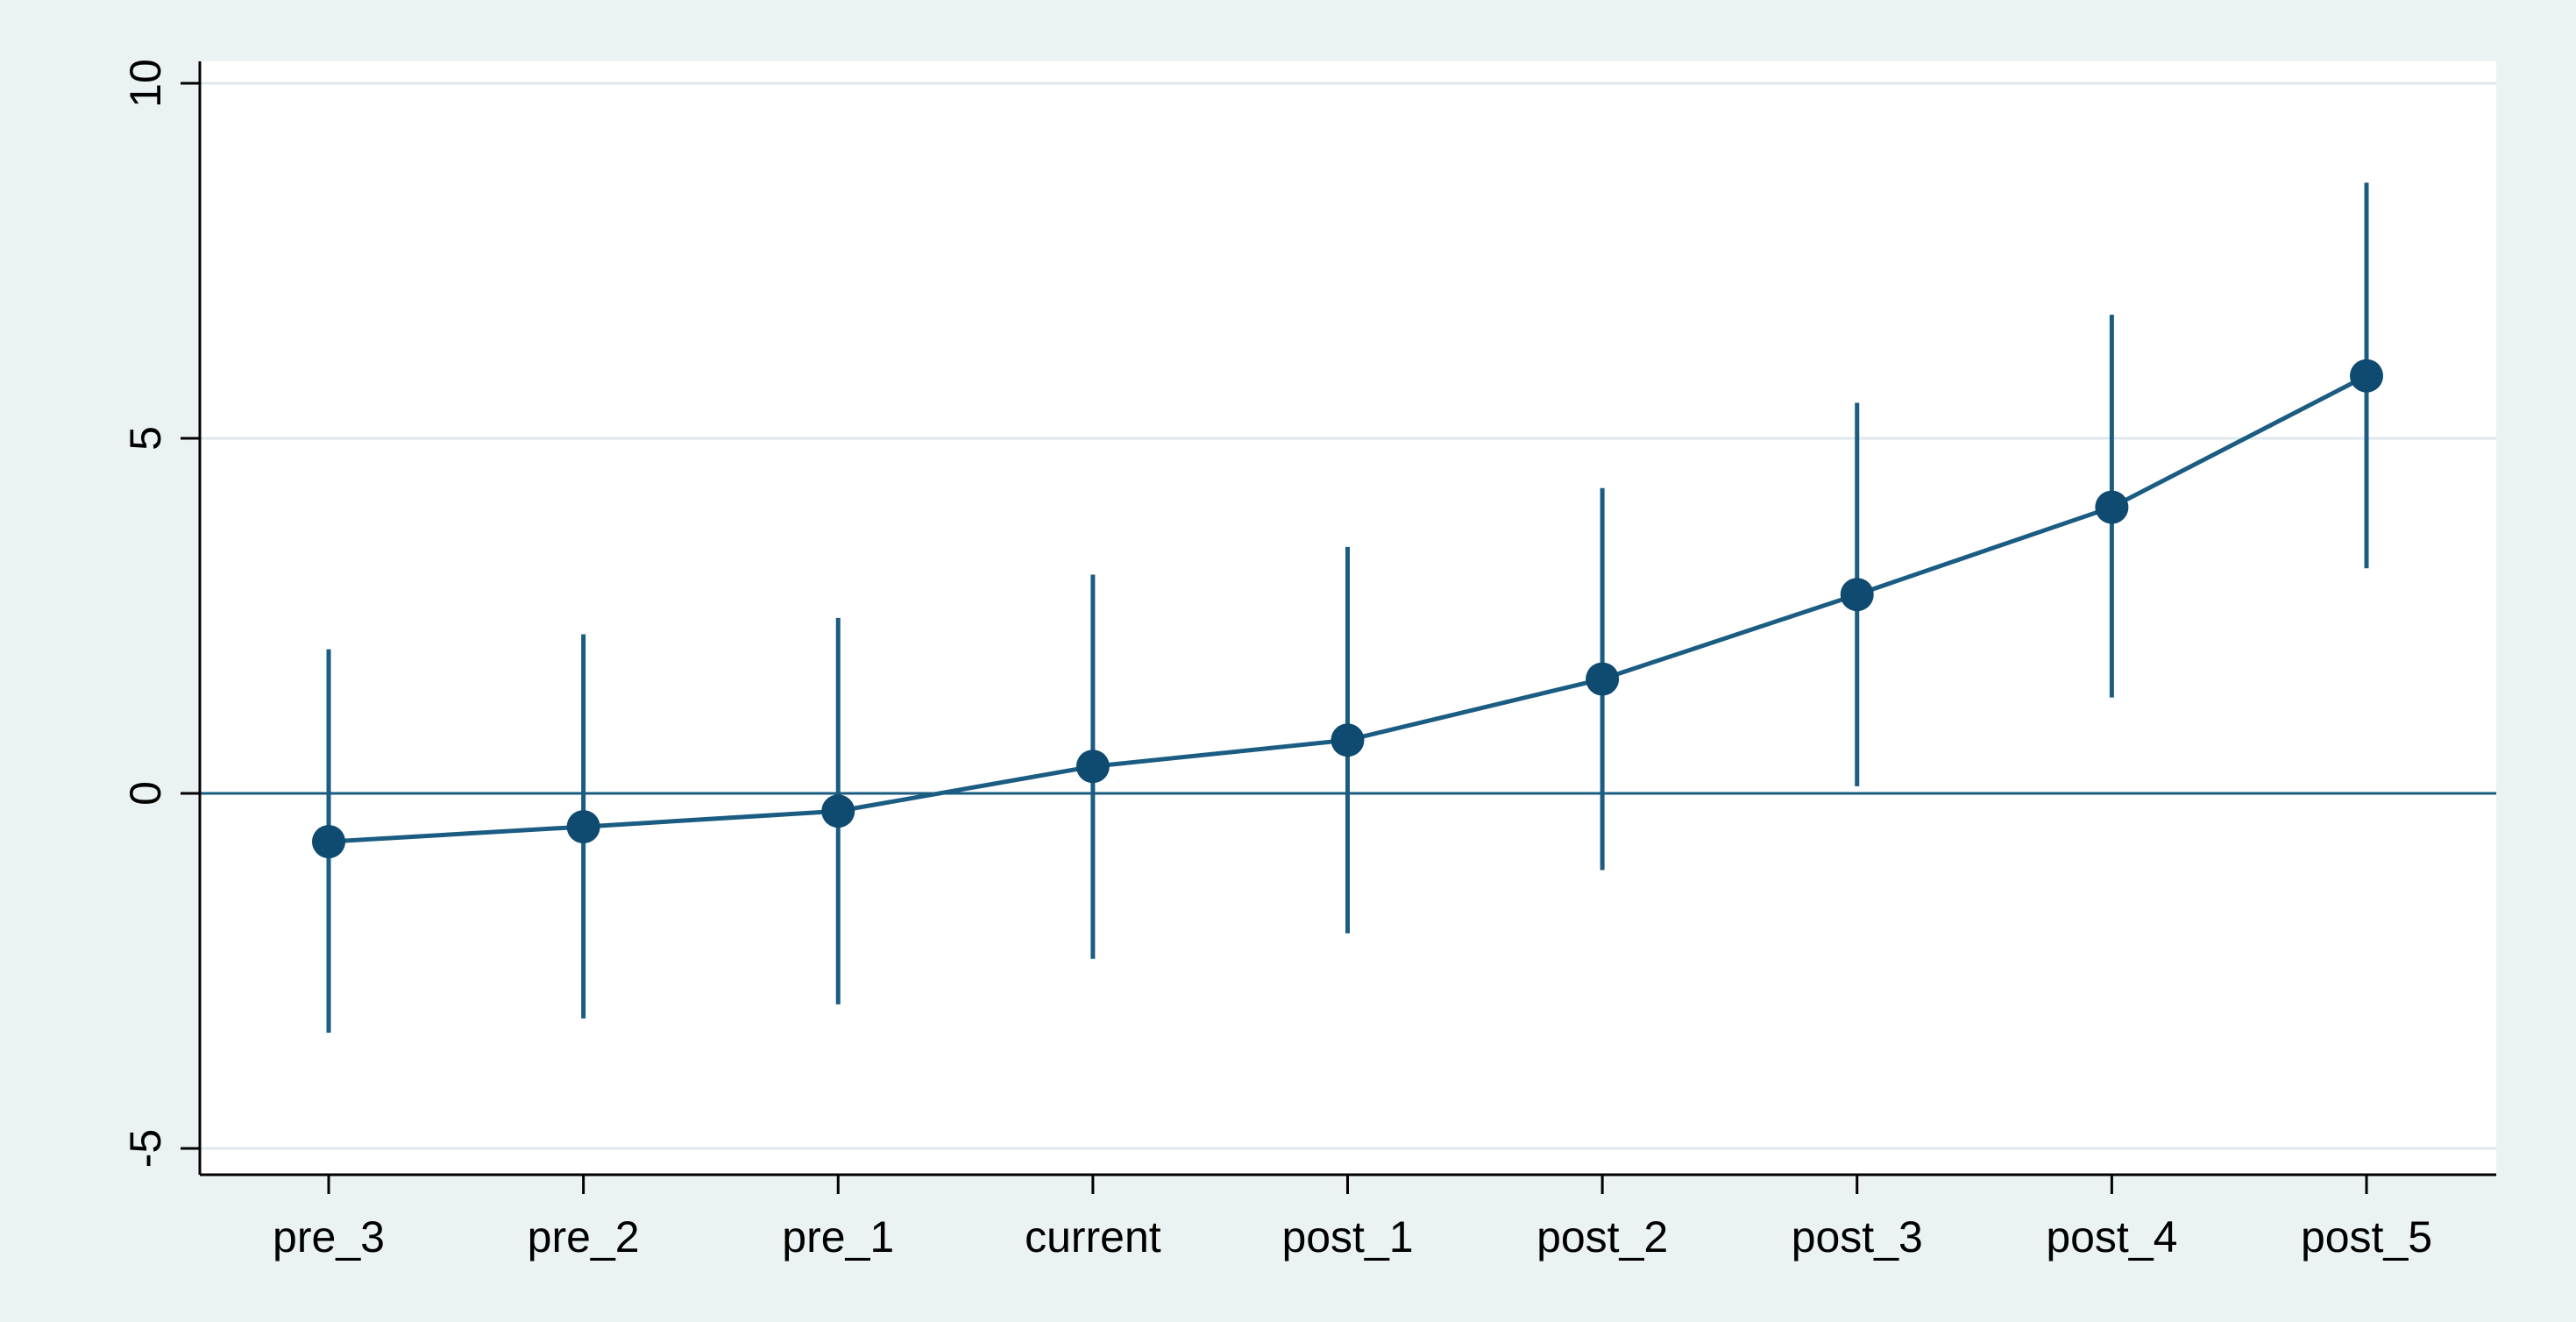 Image resolution: width=2576 pixels, height=1322 pixels. Describe the element at coordinates (145, 439) in the screenshot. I see `y-tick-label-5: 5` at that location.